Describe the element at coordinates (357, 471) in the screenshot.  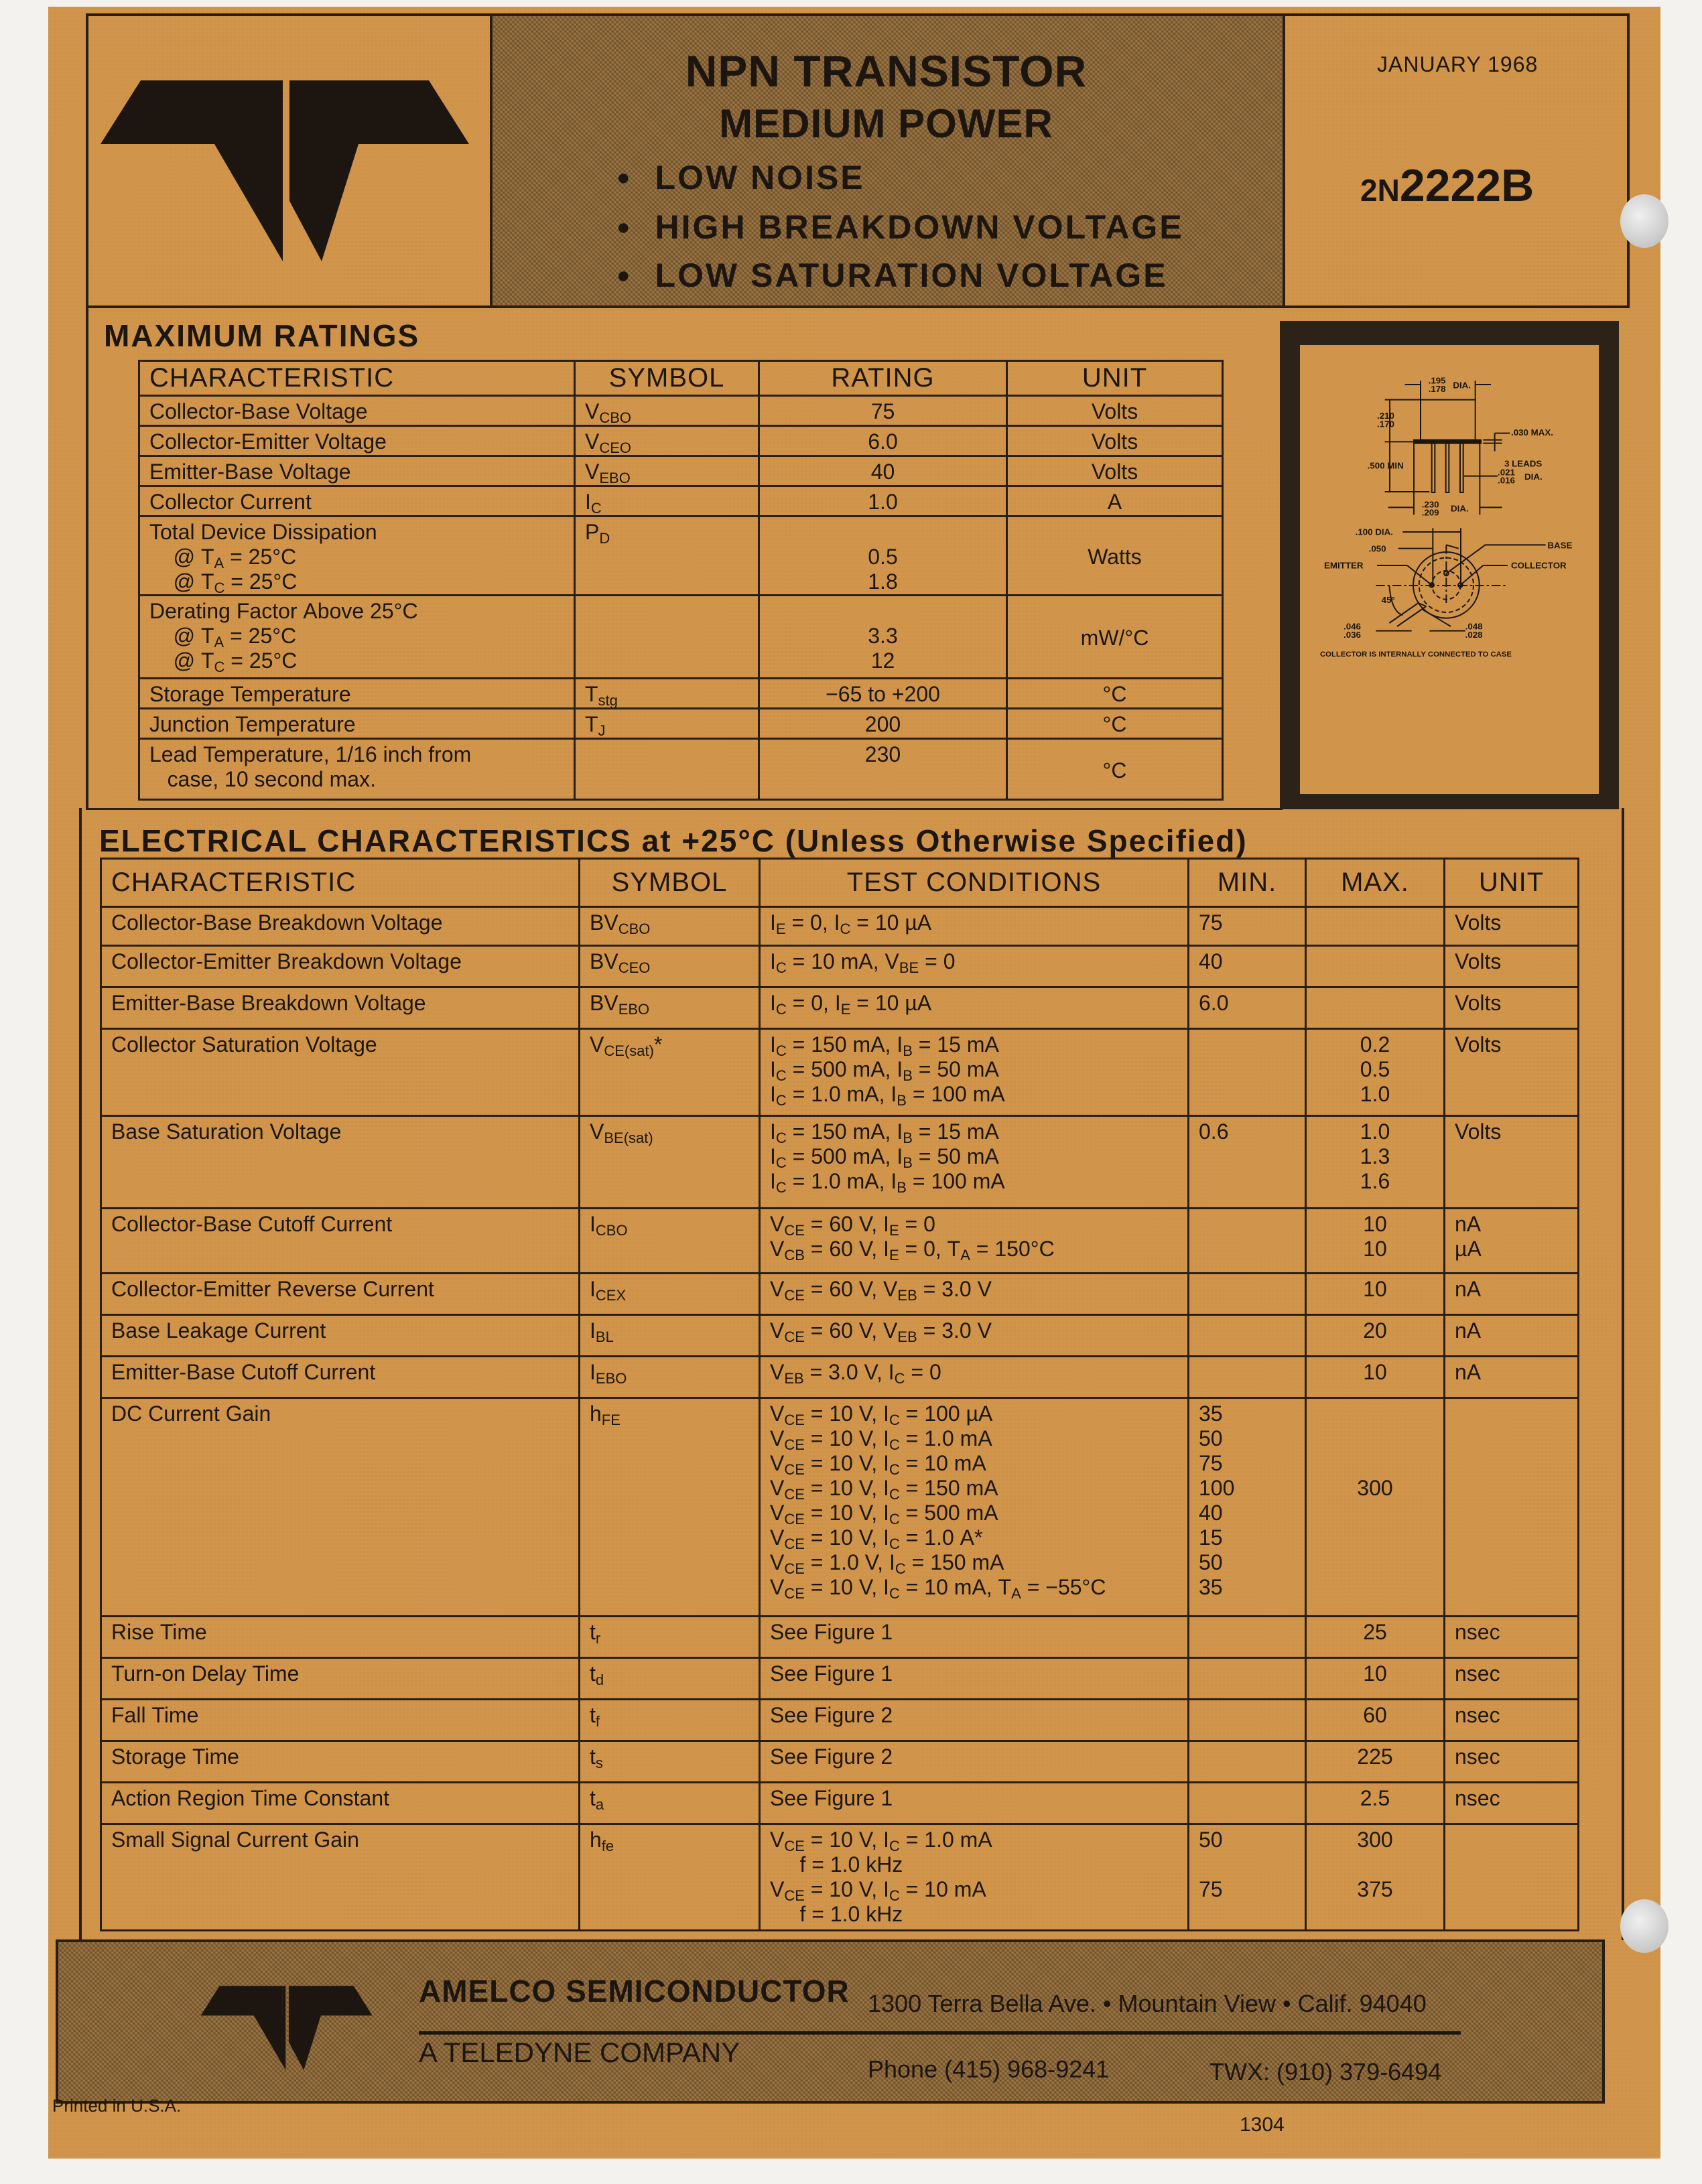
I see `char-cell: Emitter-Base Voltage` at that location.